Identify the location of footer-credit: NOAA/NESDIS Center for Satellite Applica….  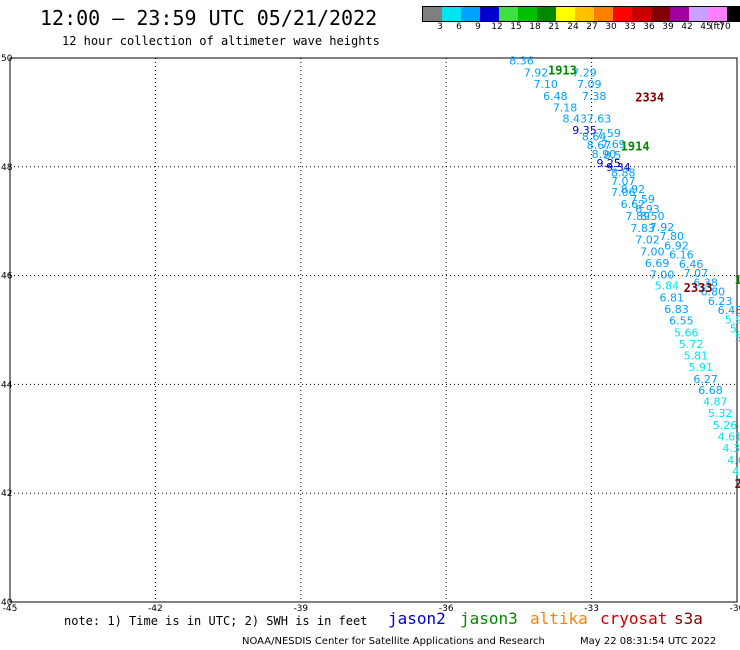
(393, 641).